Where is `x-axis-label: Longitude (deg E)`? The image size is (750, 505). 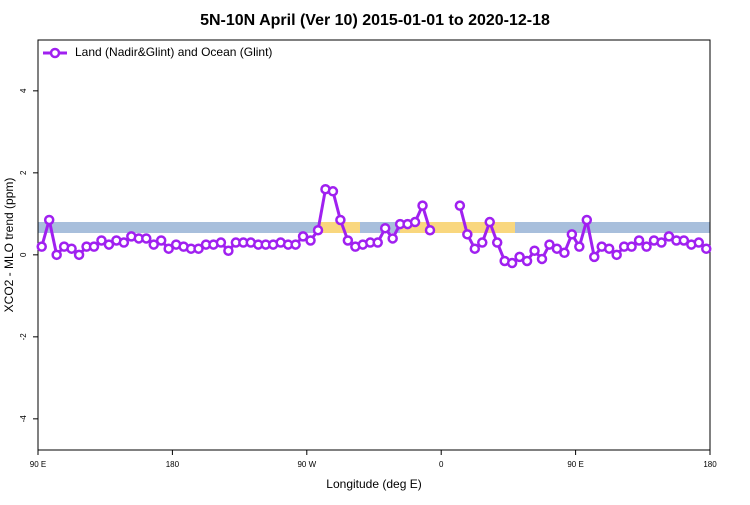
x-axis-label: Longitude (deg E) is located at coordinates (373, 484).